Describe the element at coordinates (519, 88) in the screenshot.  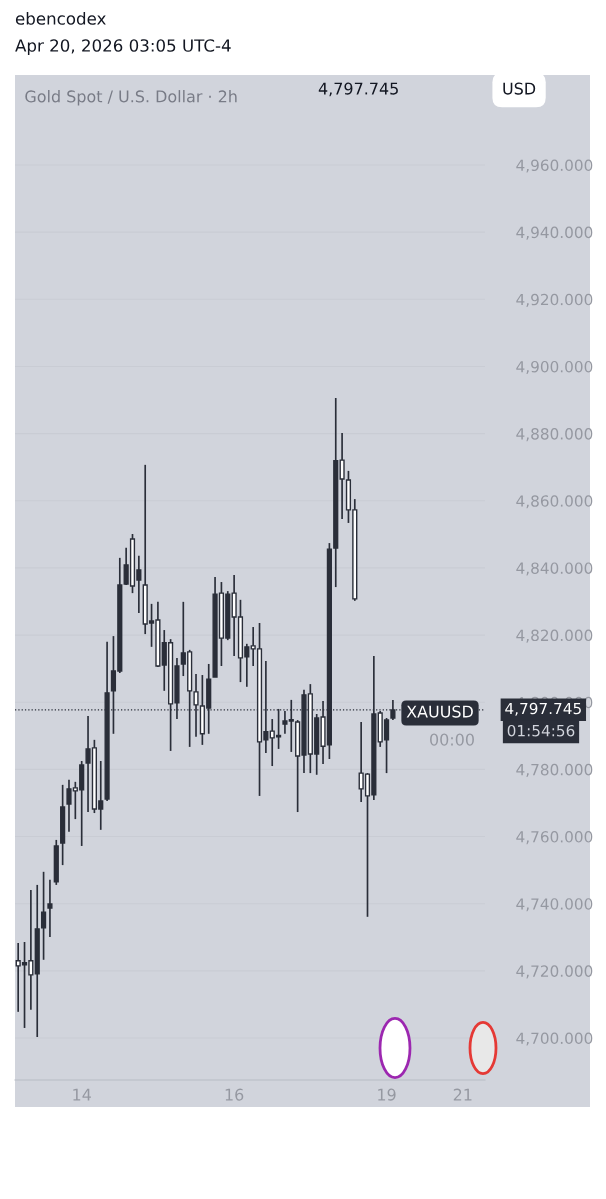
I see `text: USD` at that location.